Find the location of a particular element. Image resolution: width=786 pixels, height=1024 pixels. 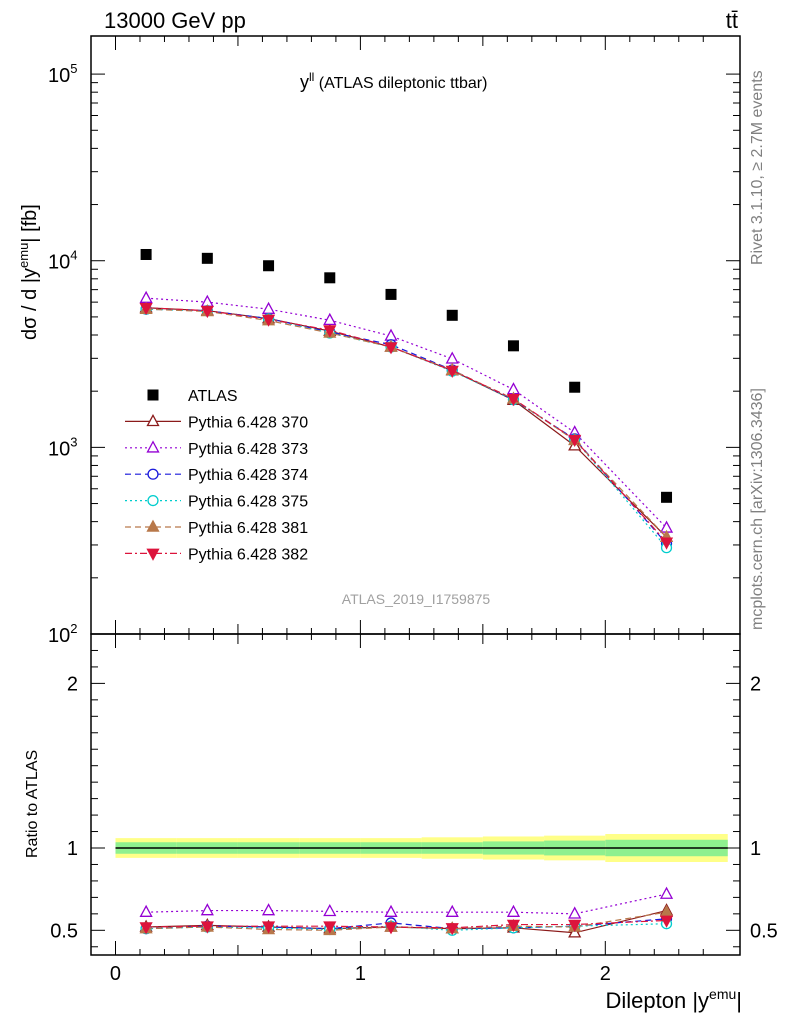

ratio-y-tick-label: 1 is located at coordinates (72, 849).